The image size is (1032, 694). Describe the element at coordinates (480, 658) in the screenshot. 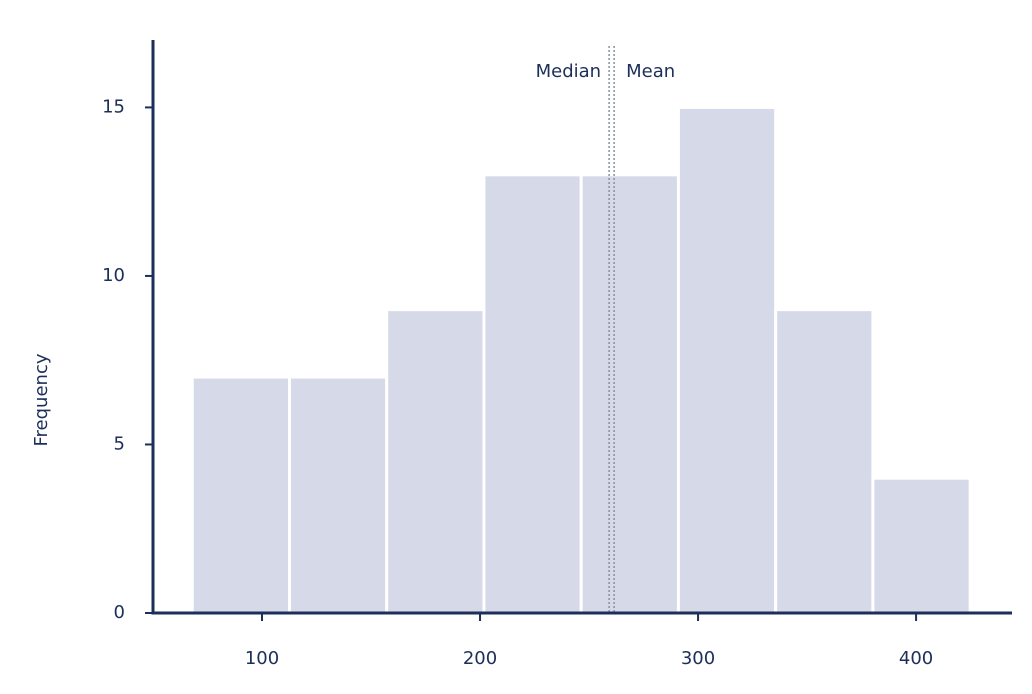

I see `x-tick-label: 200` at that location.